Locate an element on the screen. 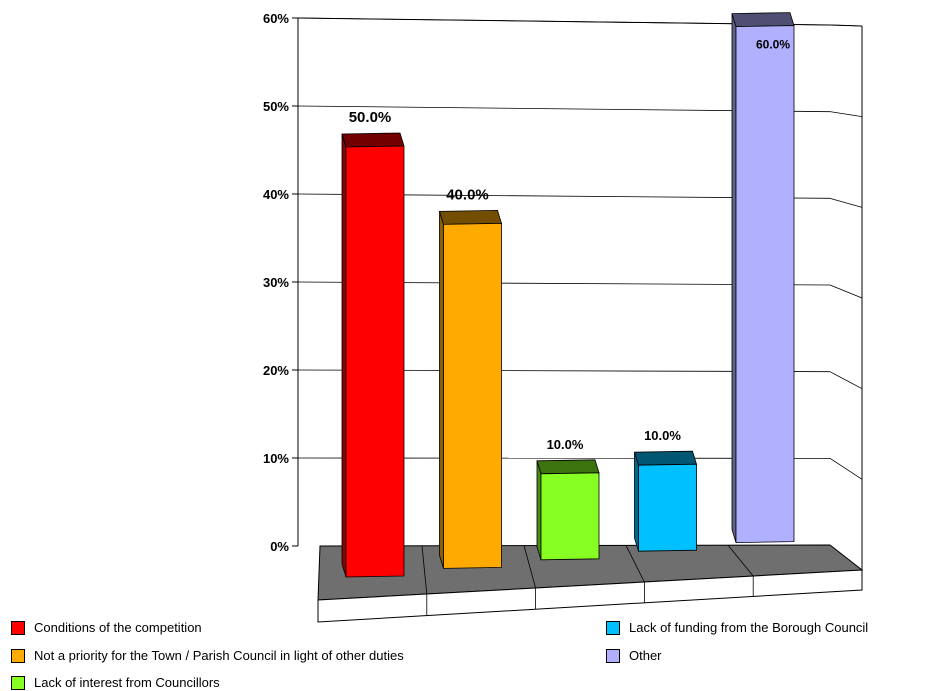  y-axis-ticks: 0% 10% 20% 30% 40% 50% 60% is located at coordinates (280, 282).